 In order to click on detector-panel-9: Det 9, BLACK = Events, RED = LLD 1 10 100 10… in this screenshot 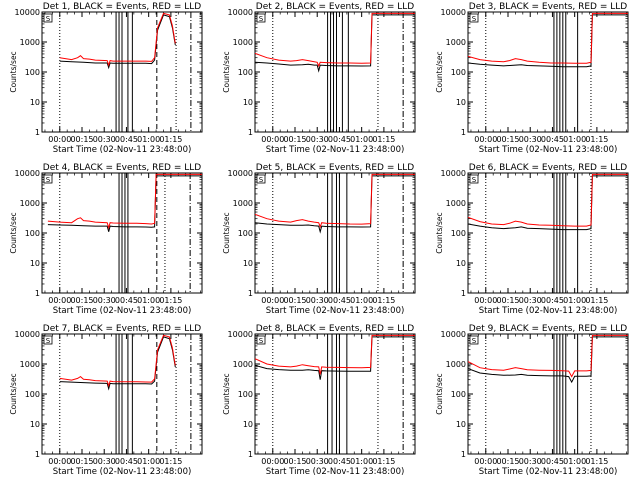, I will do `click(532, 400)`.